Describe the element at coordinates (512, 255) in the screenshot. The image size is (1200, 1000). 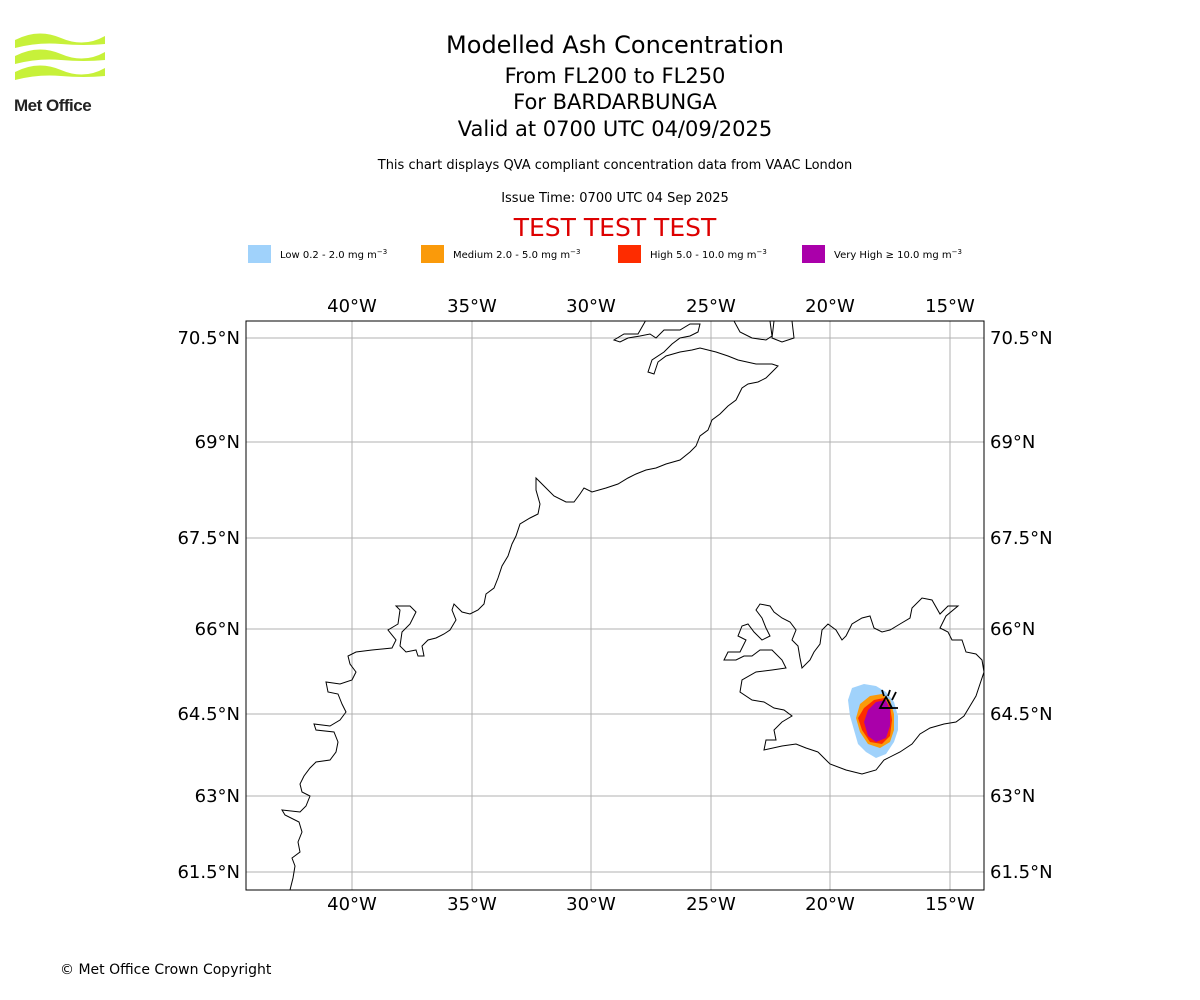
I see `legend-label-medium: Medium 2.0 - 5.0 mg m` at that location.